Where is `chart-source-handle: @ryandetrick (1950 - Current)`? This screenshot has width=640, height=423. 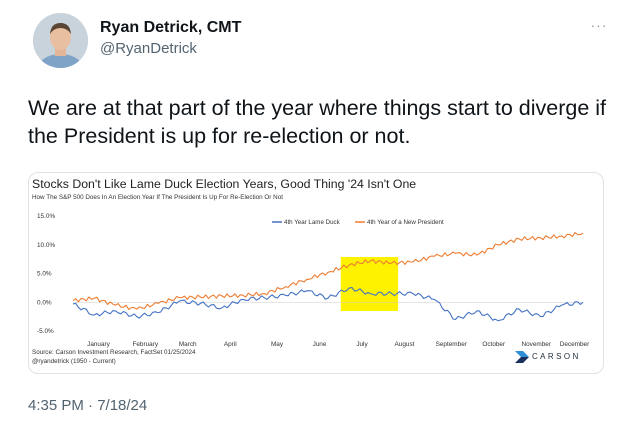 chart-source-handle: @ryandetrick (1950 - Current) is located at coordinates (74, 361).